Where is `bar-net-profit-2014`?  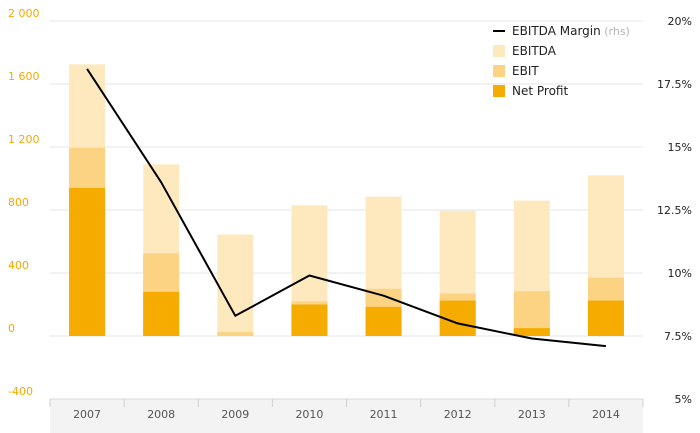 bar-net-profit-2014 is located at coordinates (605, 318).